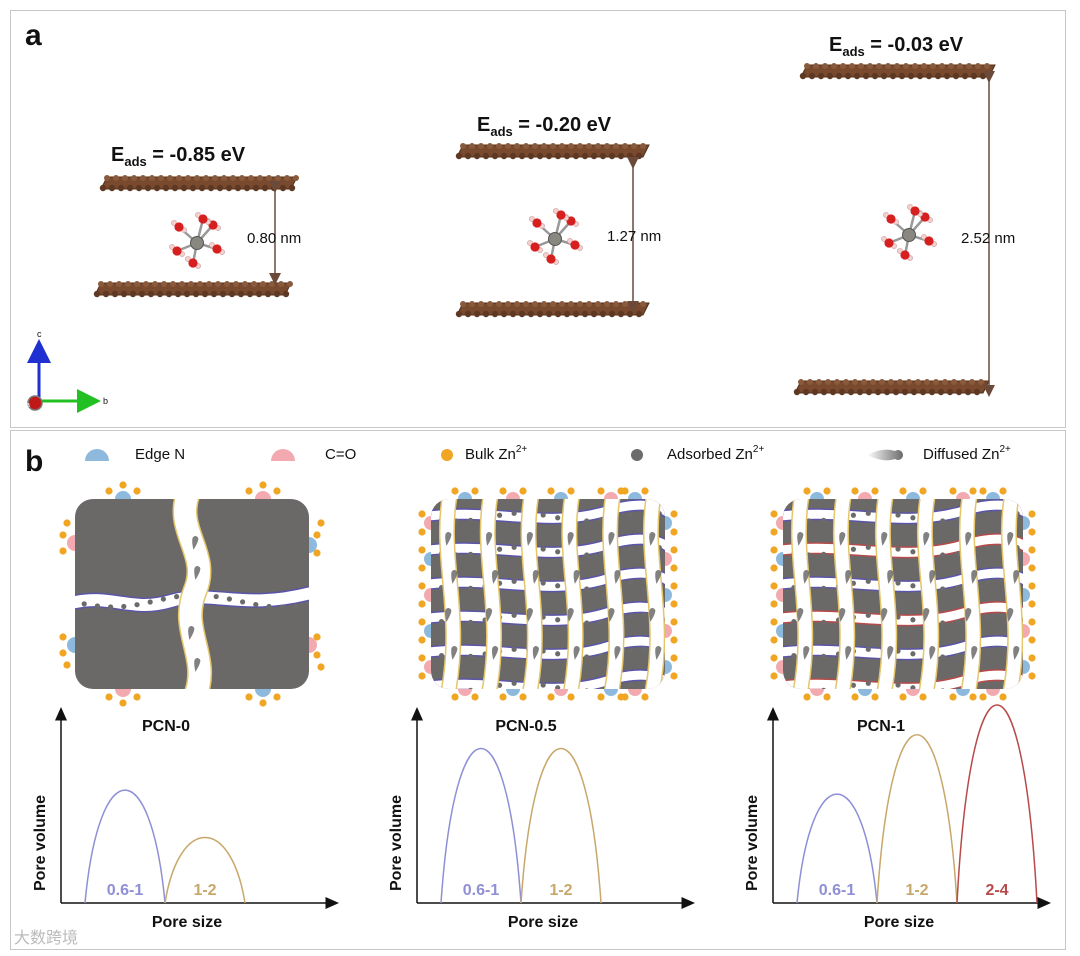 This screenshot has width=1080, height=956. What do you see at coordinates (274, 238) in the screenshot?
I see `distance-label-1: 0.80 nm` at bounding box center [274, 238].